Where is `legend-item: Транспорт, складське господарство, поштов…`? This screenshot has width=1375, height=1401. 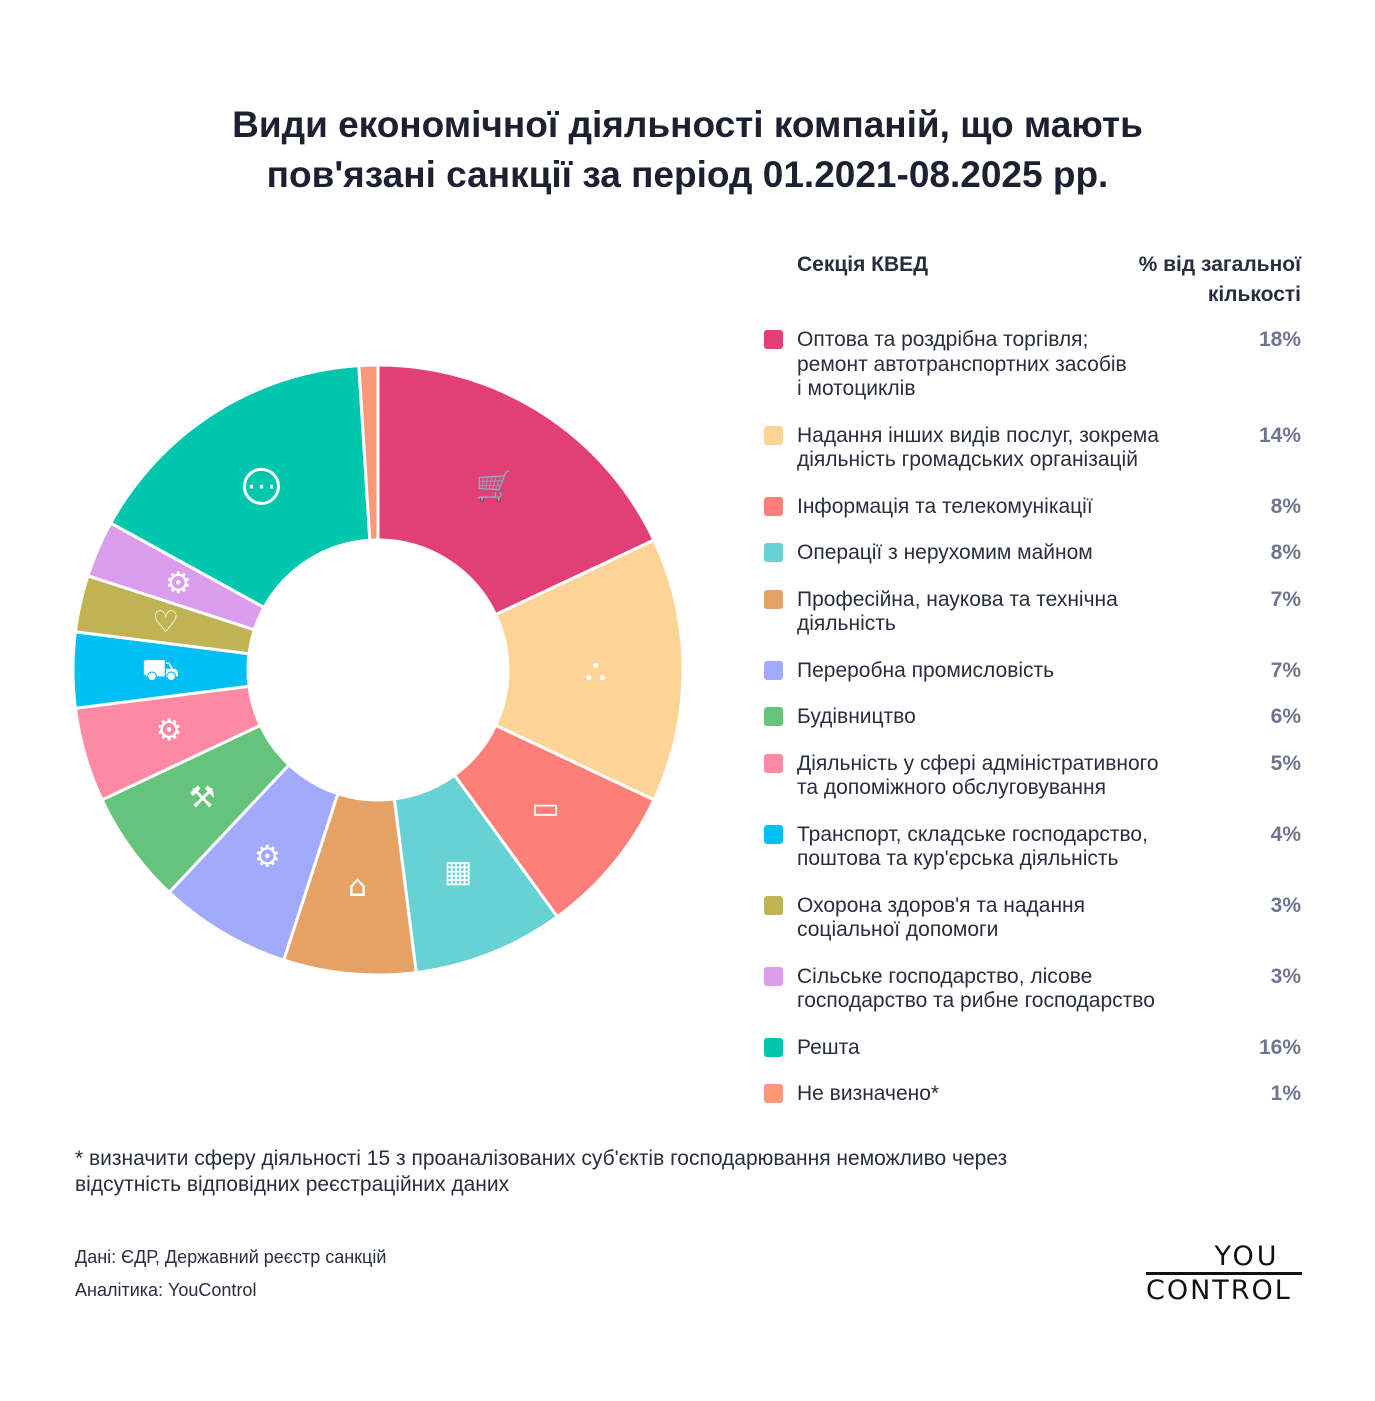
legend-item: Транспорт, складське господарство, поштов… is located at coordinates (1032, 847).